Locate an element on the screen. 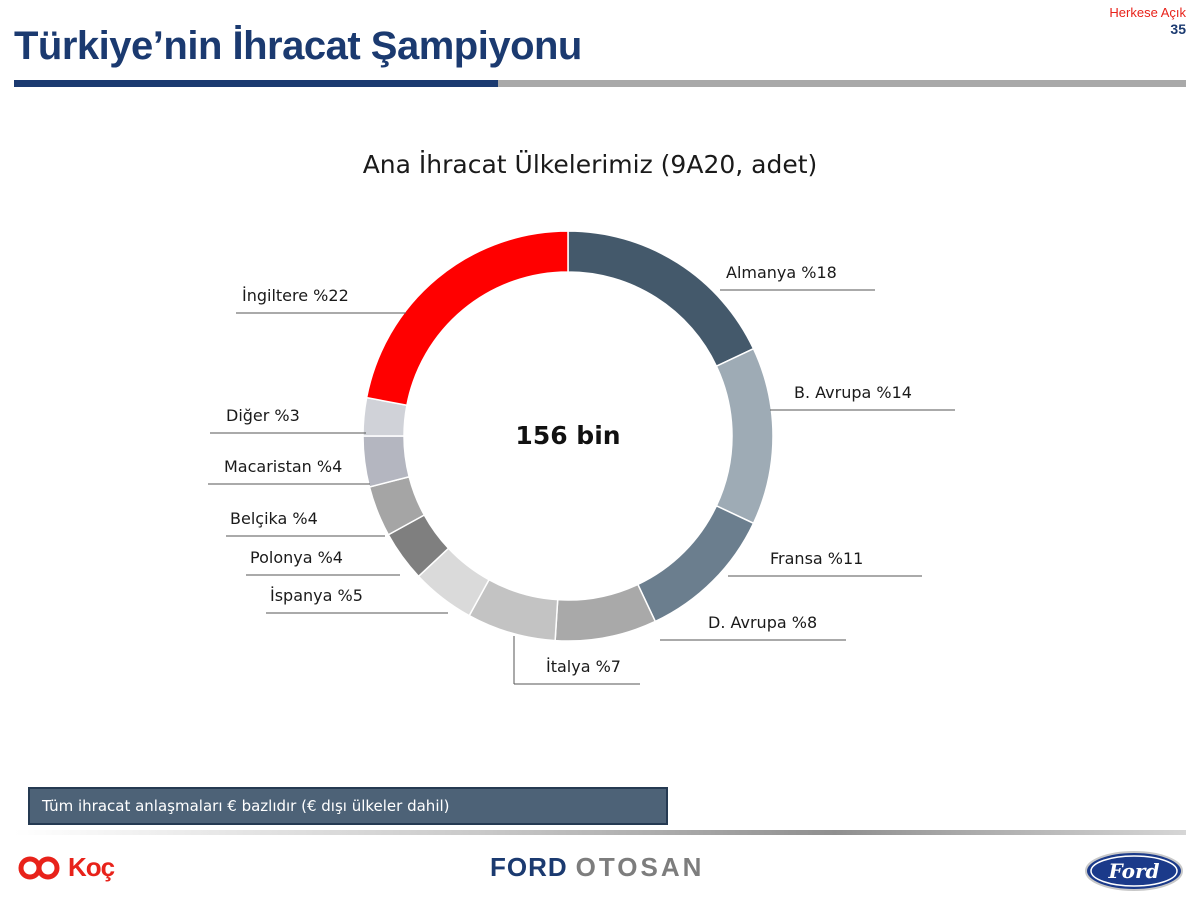 Image resolution: width=1200 pixels, height=900 pixels. ford-oval-logo: Ford is located at coordinates (1134, 871).